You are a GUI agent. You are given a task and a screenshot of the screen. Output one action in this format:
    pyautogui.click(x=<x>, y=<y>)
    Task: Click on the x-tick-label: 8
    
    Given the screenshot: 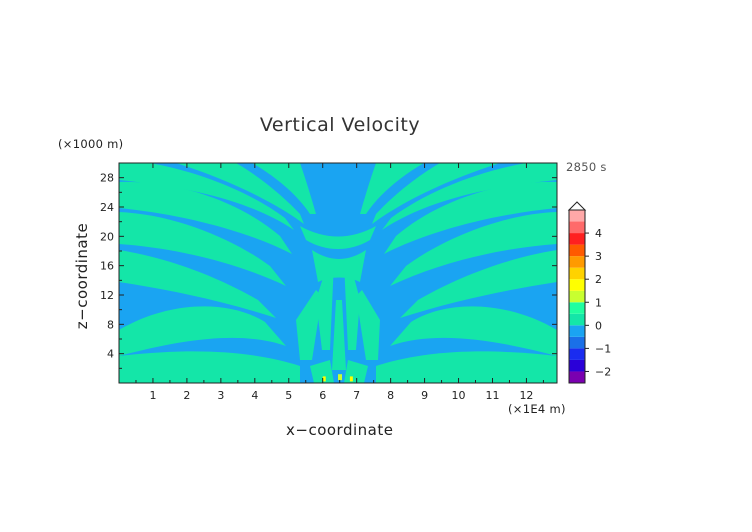 What is the action you would take?
    pyautogui.click(x=390, y=395)
    